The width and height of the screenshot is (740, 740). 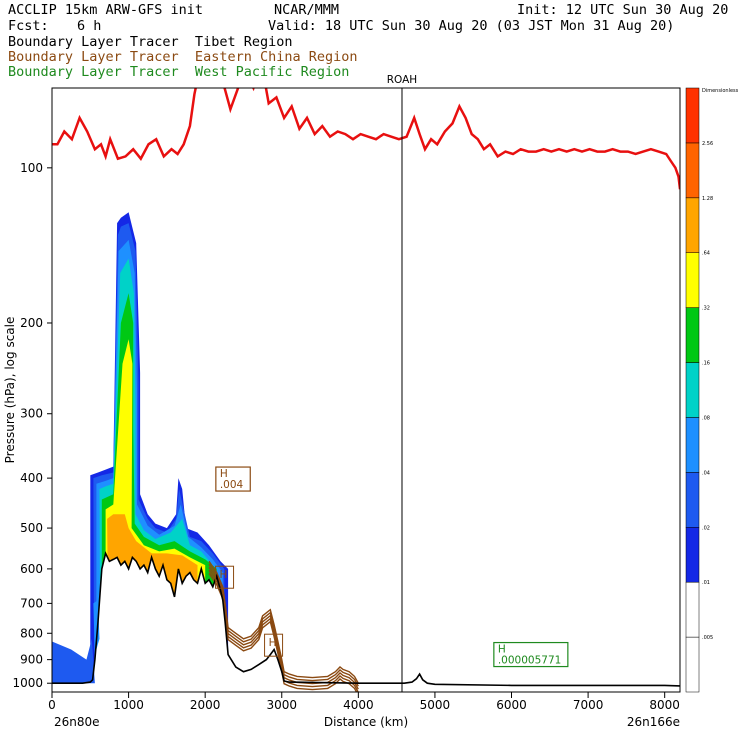 What do you see at coordinates (706, 309) in the screenshot?
I see `colorbar-level-label: .32` at bounding box center [706, 309].